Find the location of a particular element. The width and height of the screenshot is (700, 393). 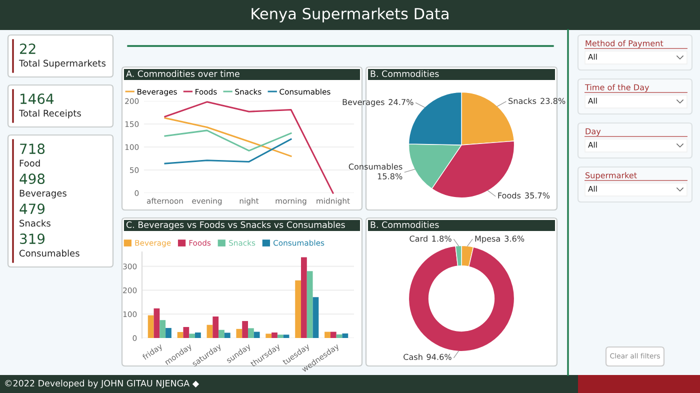

data-label: 24.7% is located at coordinates (401, 102).